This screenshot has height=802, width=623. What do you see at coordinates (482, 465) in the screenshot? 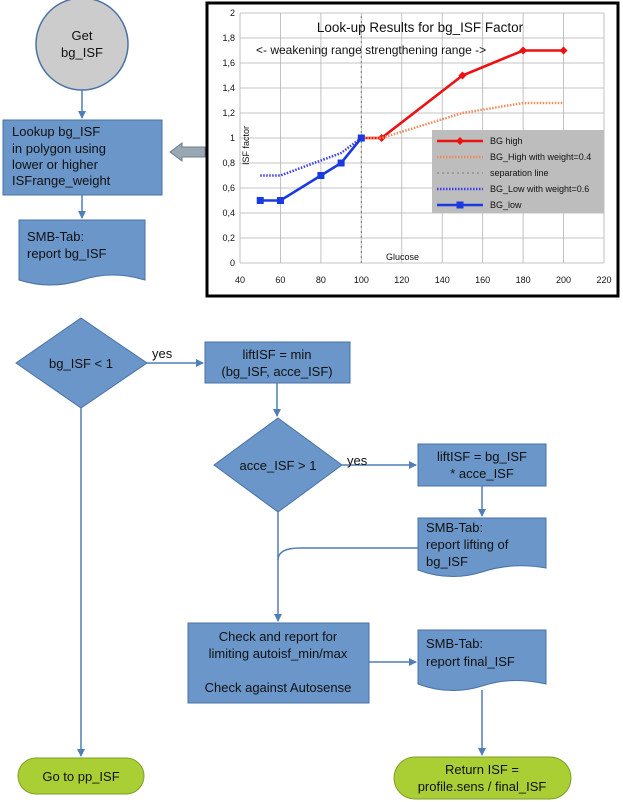
I see `lift-mult-node: liftISF = bg_ISF * acce_ISF` at bounding box center [482, 465].